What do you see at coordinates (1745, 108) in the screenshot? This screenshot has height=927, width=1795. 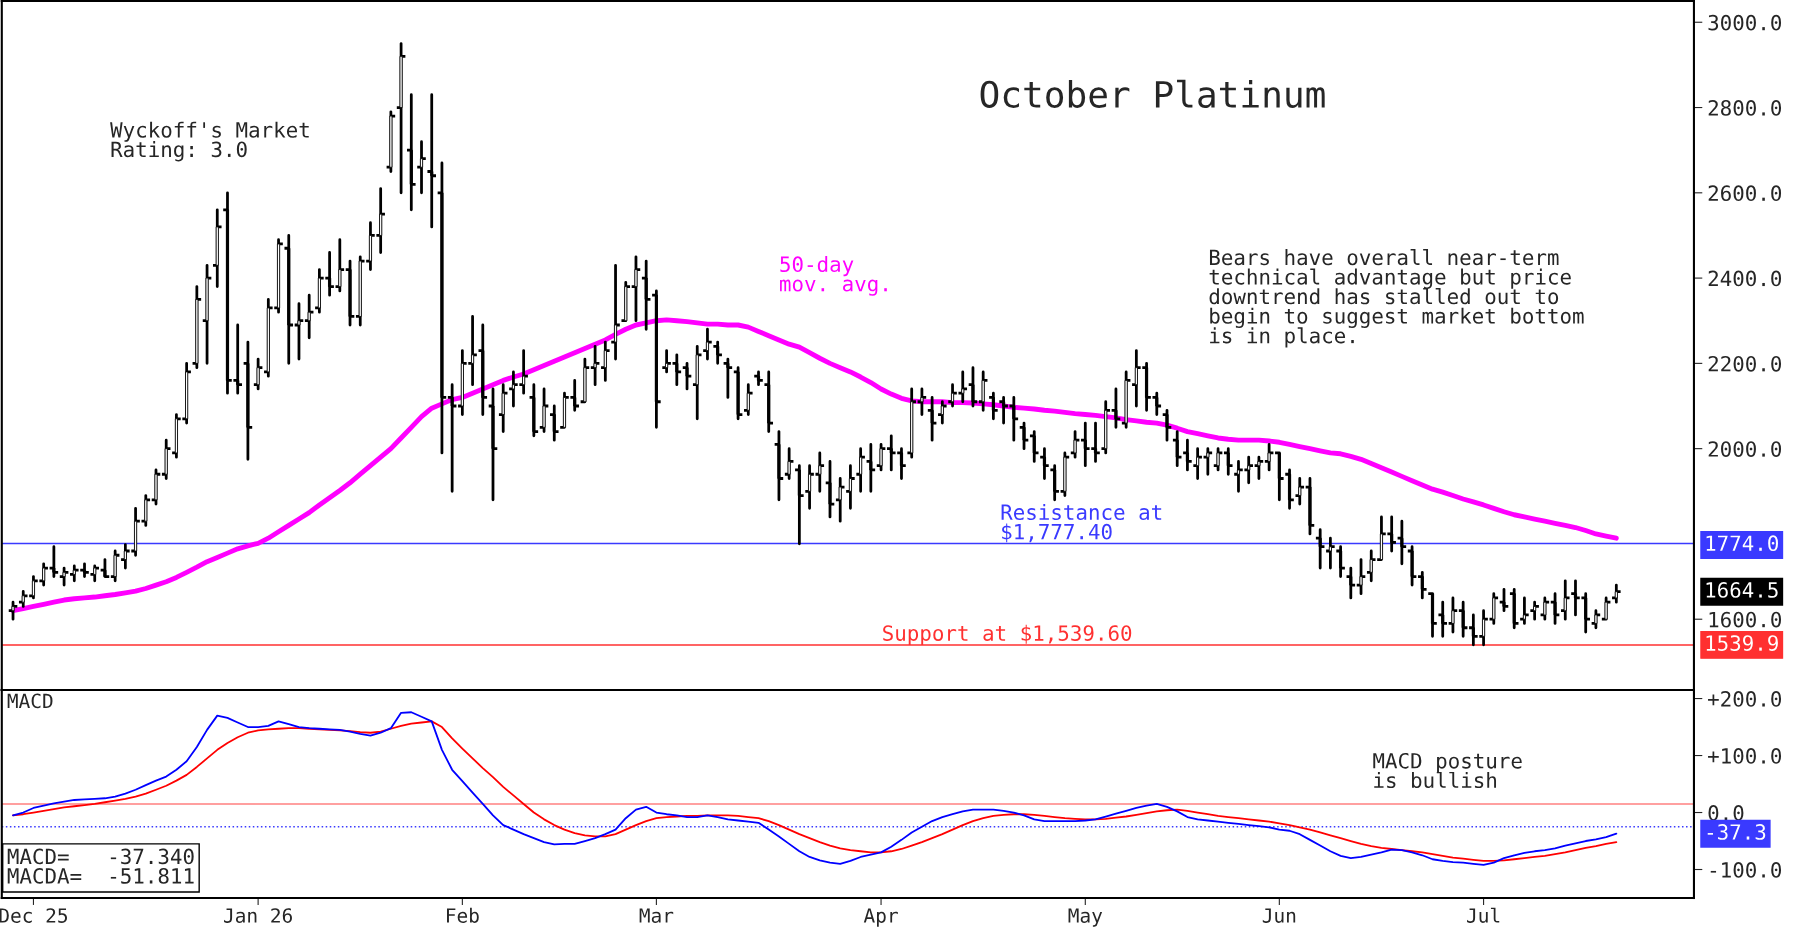 I see `y-tick-label: 2800.0` at bounding box center [1745, 108].